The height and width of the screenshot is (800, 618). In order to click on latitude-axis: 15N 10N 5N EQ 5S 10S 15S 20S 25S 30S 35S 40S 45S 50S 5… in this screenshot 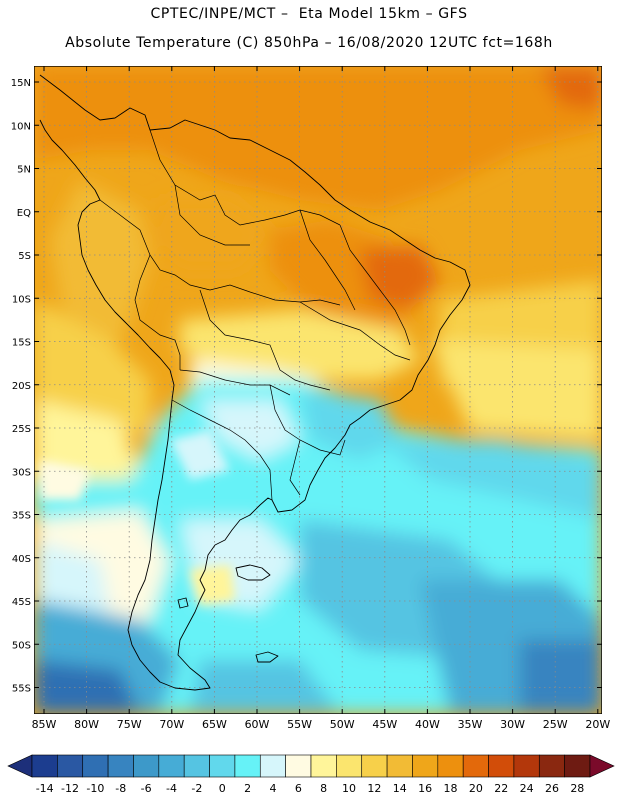, I will do `click(21, 386)`.